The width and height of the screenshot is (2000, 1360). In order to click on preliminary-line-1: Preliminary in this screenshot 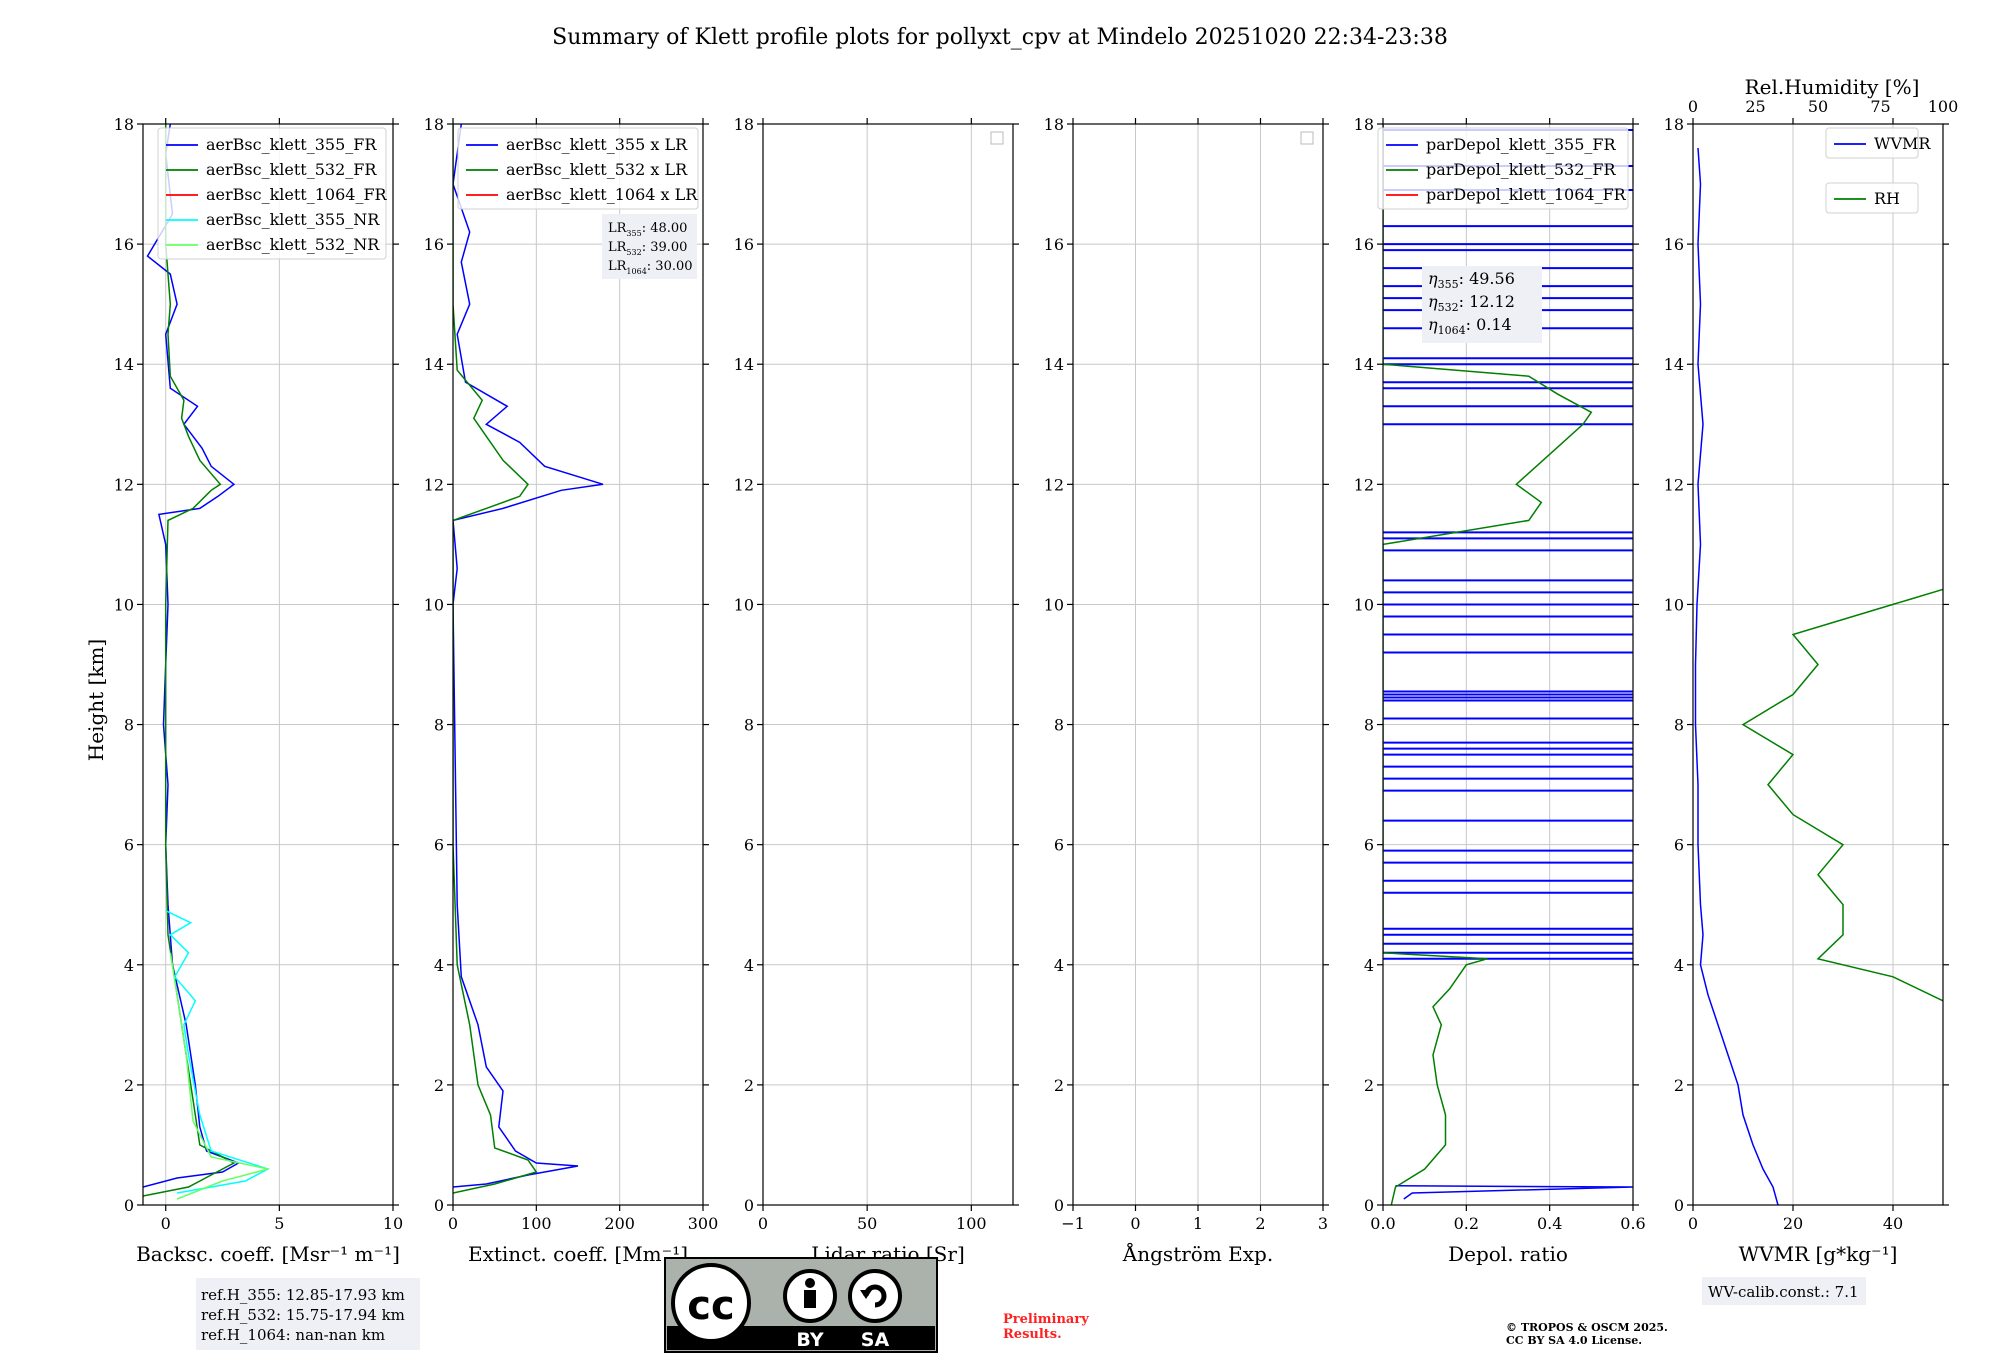, I will do `click(1046, 1319)`.